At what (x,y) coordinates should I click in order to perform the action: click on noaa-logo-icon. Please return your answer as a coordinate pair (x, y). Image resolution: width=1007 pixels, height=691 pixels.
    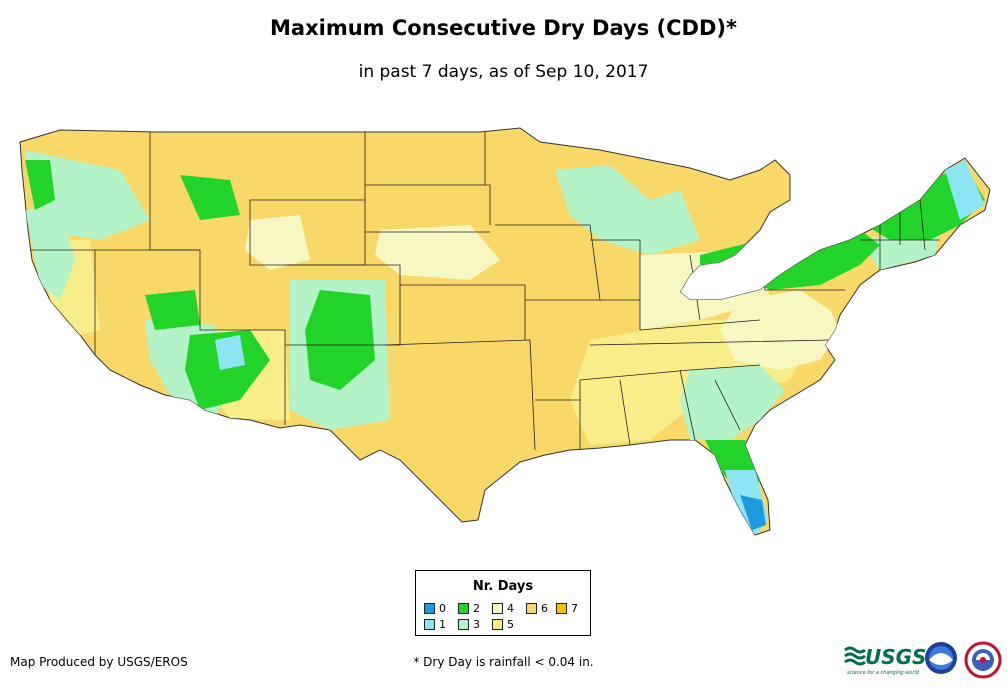
    Looking at the image, I should click on (941, 658).